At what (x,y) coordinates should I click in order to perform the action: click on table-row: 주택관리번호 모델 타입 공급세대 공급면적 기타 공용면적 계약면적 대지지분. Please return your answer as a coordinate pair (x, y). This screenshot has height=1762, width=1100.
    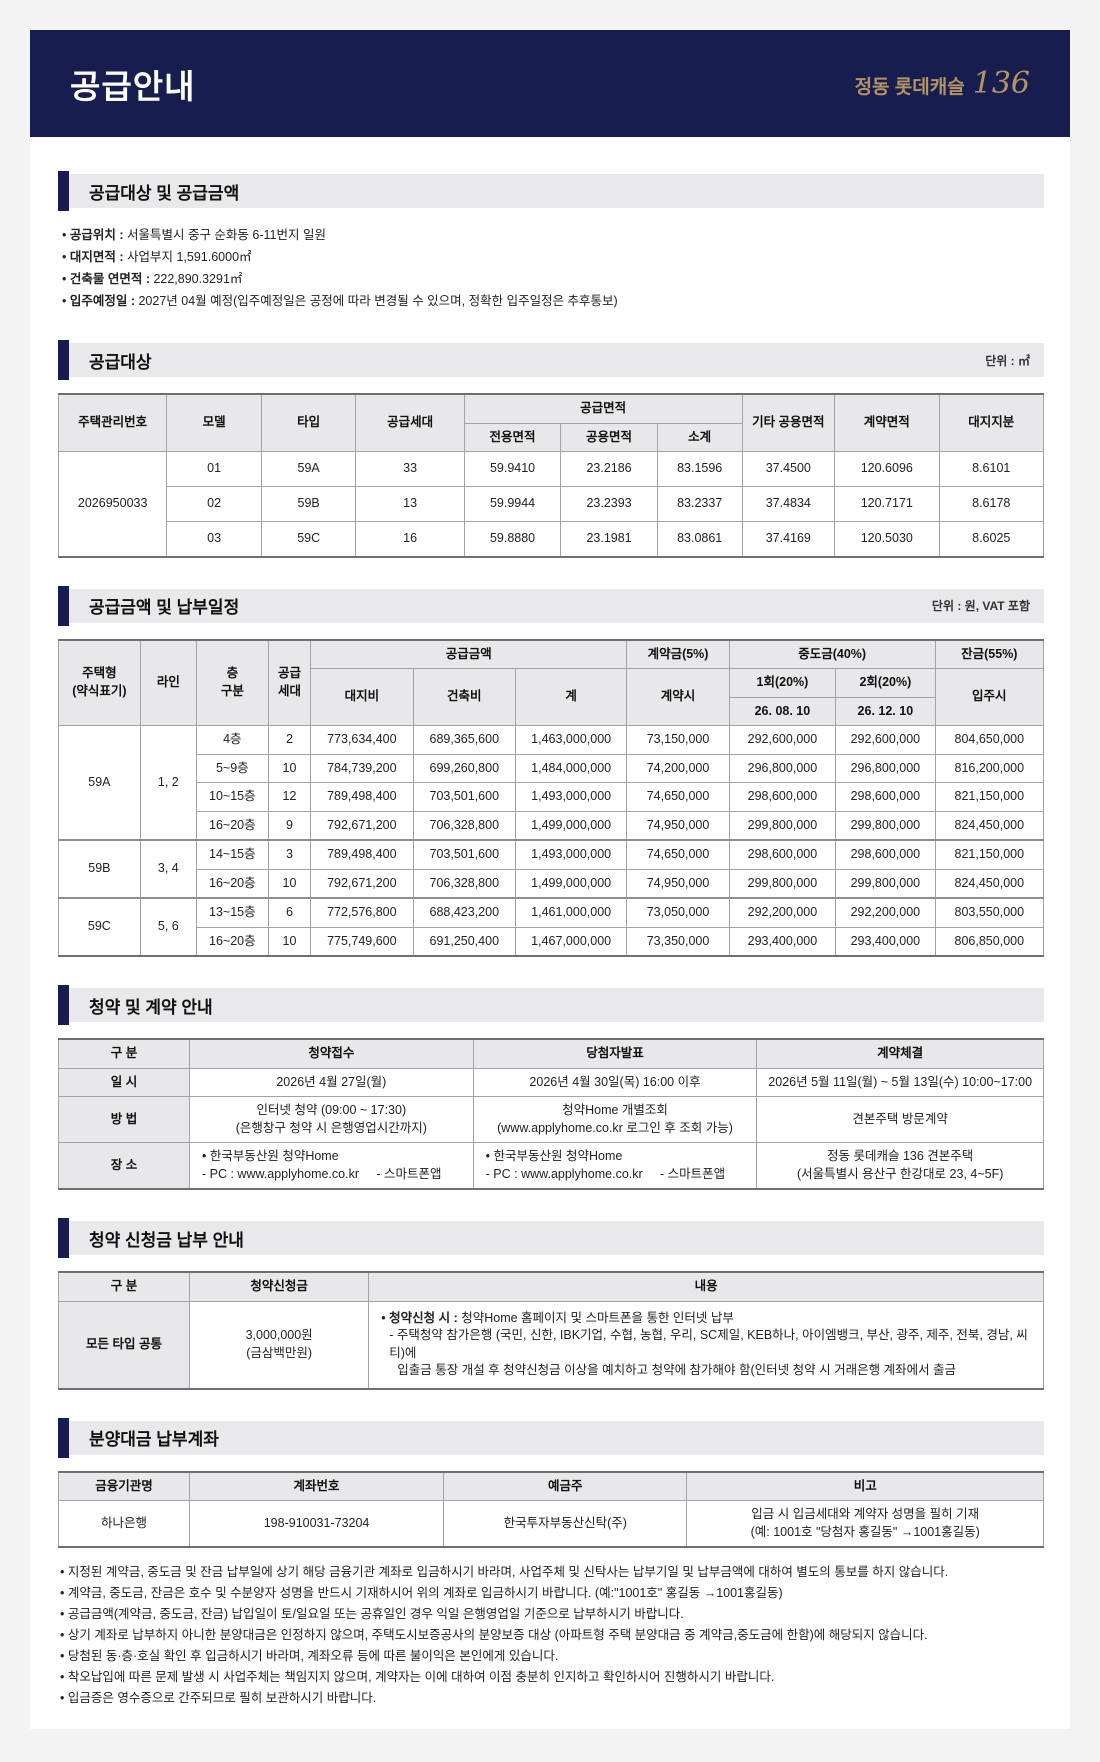
    Looking at the image, I should click on (550, 422).